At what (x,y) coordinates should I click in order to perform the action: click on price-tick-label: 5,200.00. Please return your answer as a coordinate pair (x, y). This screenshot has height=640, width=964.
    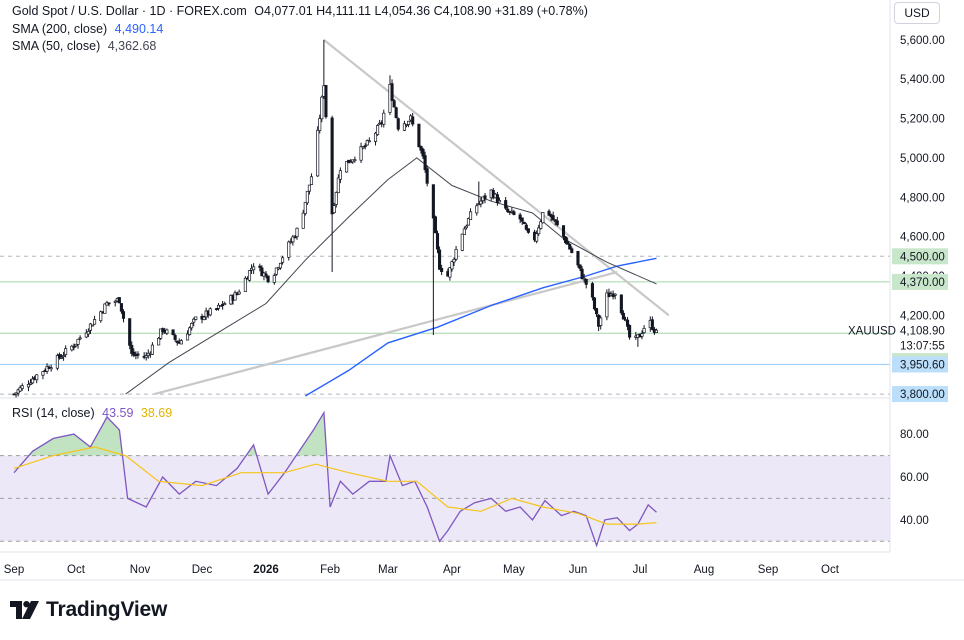
    Looking at the image, I should click on (922, 120).